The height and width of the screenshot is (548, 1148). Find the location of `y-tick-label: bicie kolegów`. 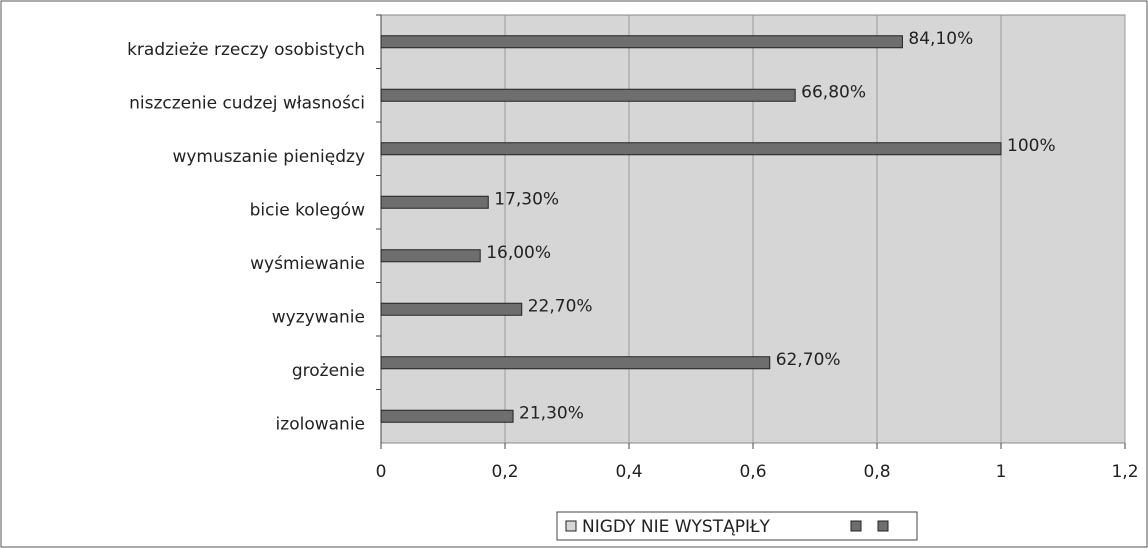

y-tick-label: bicie kolegów is located at coordinates (307, 210).